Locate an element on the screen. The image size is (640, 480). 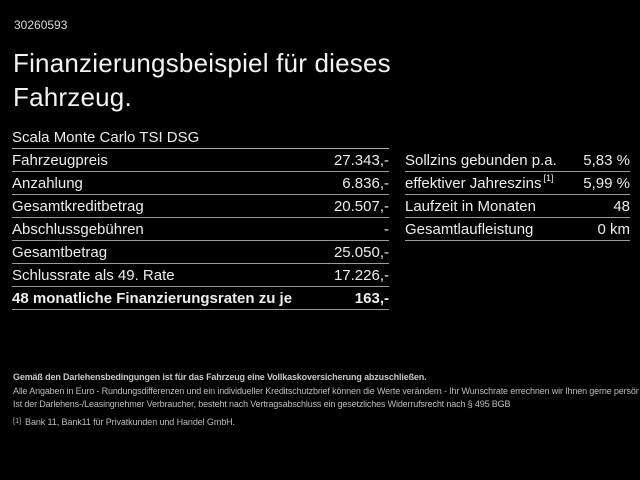
finance-row-value: 27.343,- is located at coordinates (361, 160).